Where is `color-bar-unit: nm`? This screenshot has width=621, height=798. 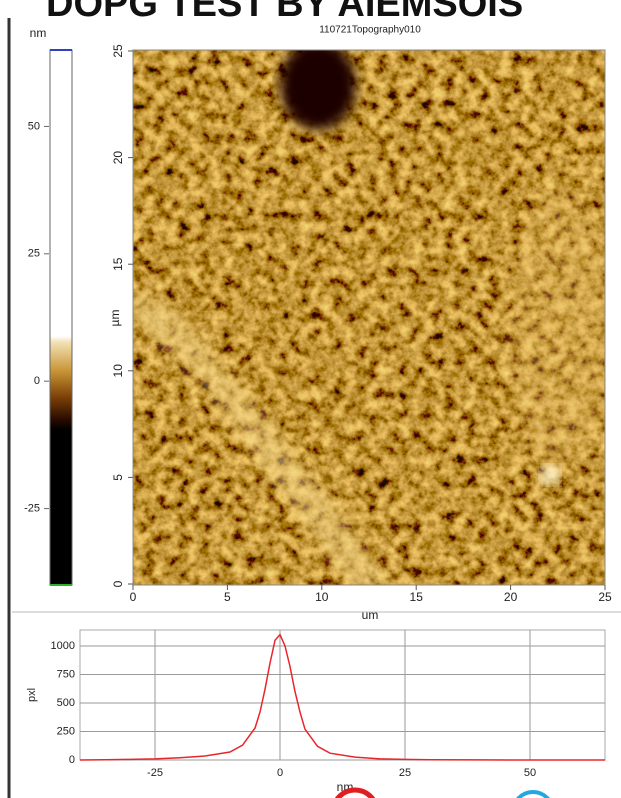
color-bar-unit: nm is located at coordinates (38, 33).